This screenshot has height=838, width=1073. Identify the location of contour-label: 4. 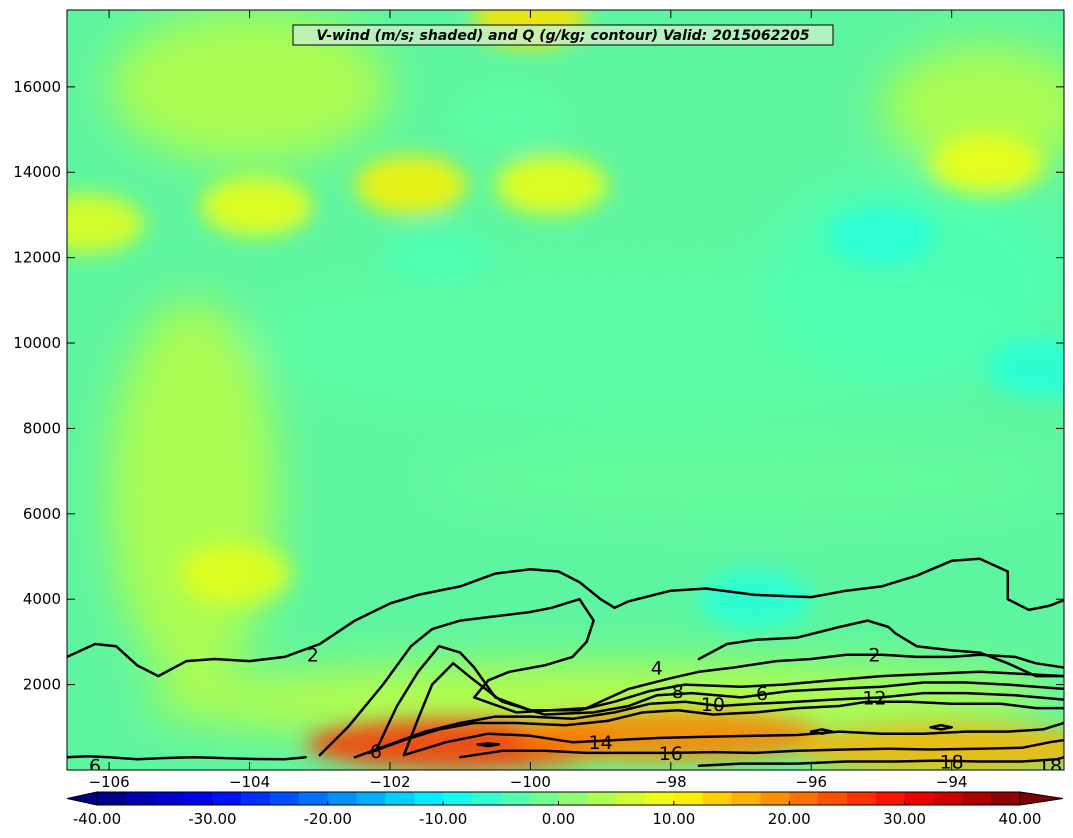
(657, 669).